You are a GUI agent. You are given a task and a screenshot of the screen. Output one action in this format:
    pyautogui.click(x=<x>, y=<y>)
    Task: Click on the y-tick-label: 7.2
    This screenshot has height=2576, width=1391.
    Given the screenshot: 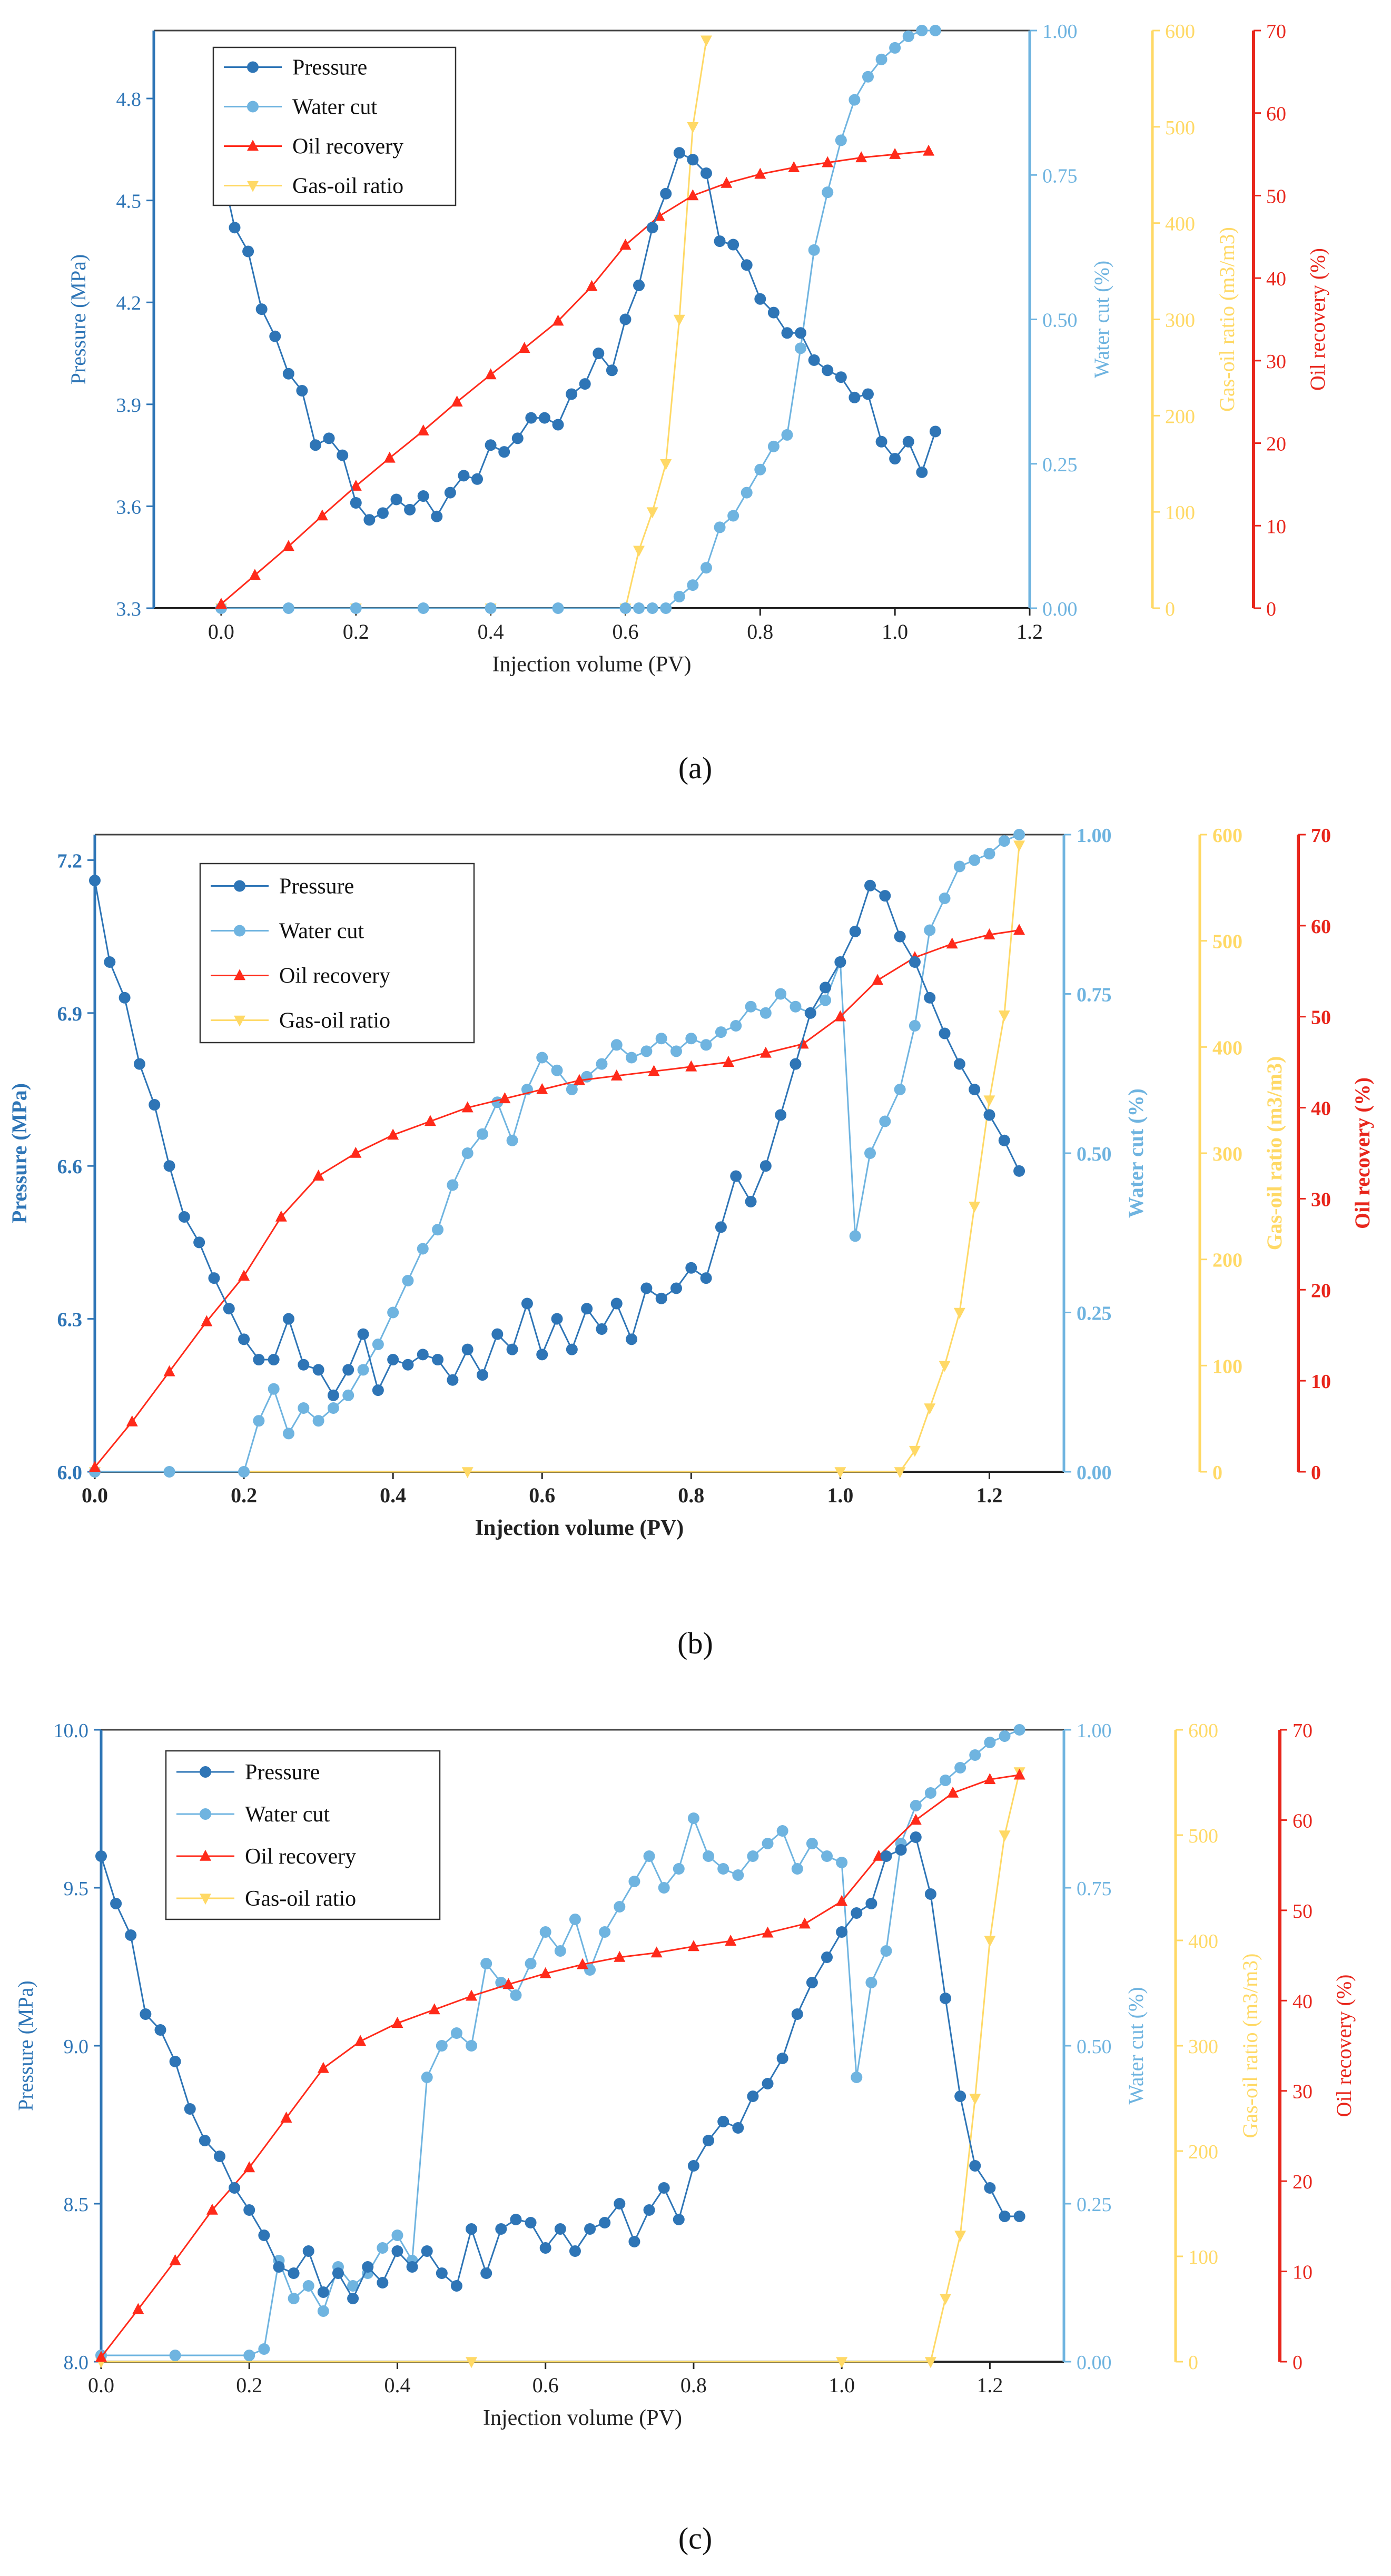 What is the action you would take?
    pyautogui.click(x=70, y=861)
    